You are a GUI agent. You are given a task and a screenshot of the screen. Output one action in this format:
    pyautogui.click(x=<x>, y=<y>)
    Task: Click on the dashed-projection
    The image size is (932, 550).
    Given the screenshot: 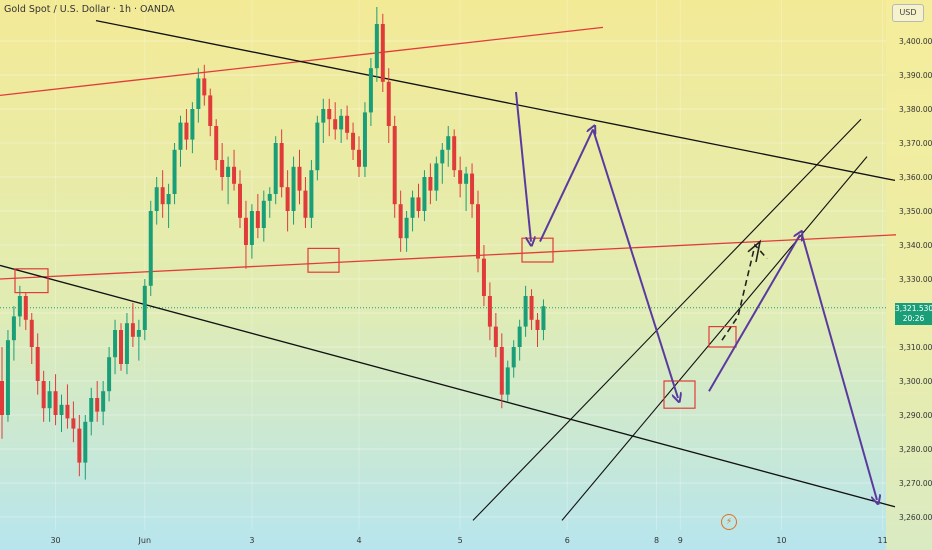 What is the action you would take?
    pyautogui.click(x=744, y=292)
    